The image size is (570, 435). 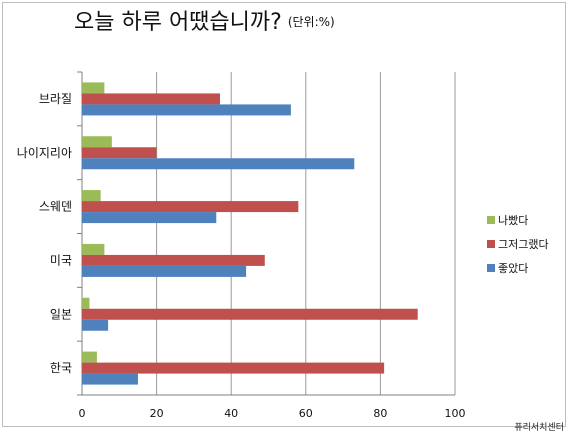 I want to click on bar-일본-그저그랬다, so click(x=250, y=314).